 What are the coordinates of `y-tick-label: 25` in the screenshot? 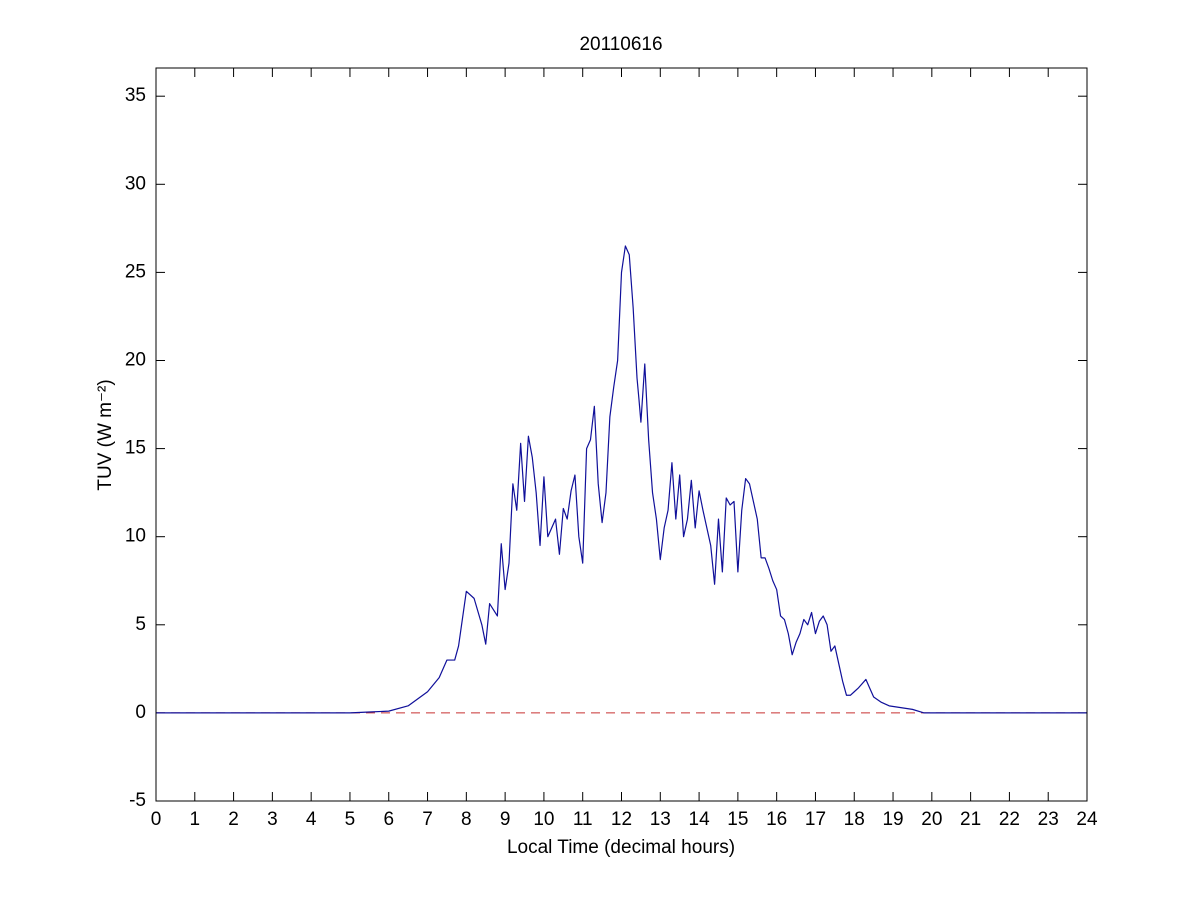 It's located at (135, 271).